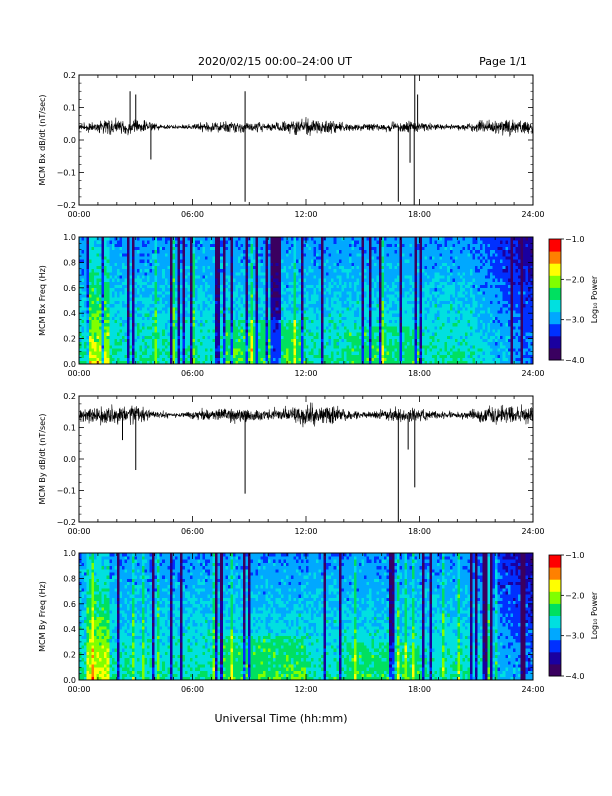 This screenshot has height=796, width=612. Describe the element at coordinates (42, 139) in the screenshot. I see `y-axis-label: MCM Bx dB/dt (nT/sec)` at that location.